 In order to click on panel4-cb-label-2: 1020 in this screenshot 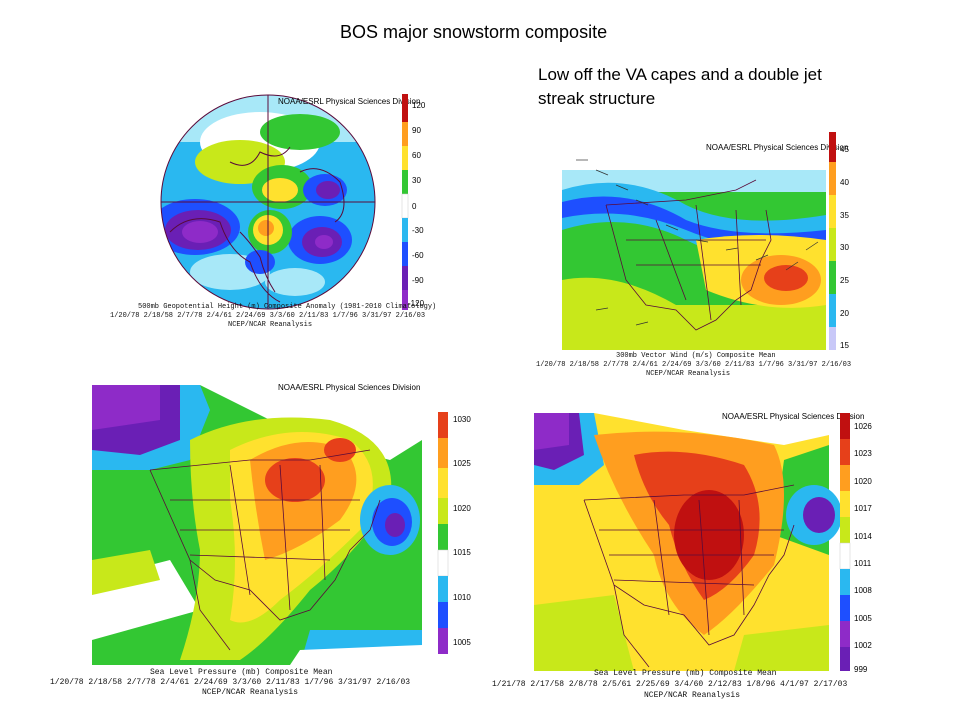, I will do `click(863, 481)`.